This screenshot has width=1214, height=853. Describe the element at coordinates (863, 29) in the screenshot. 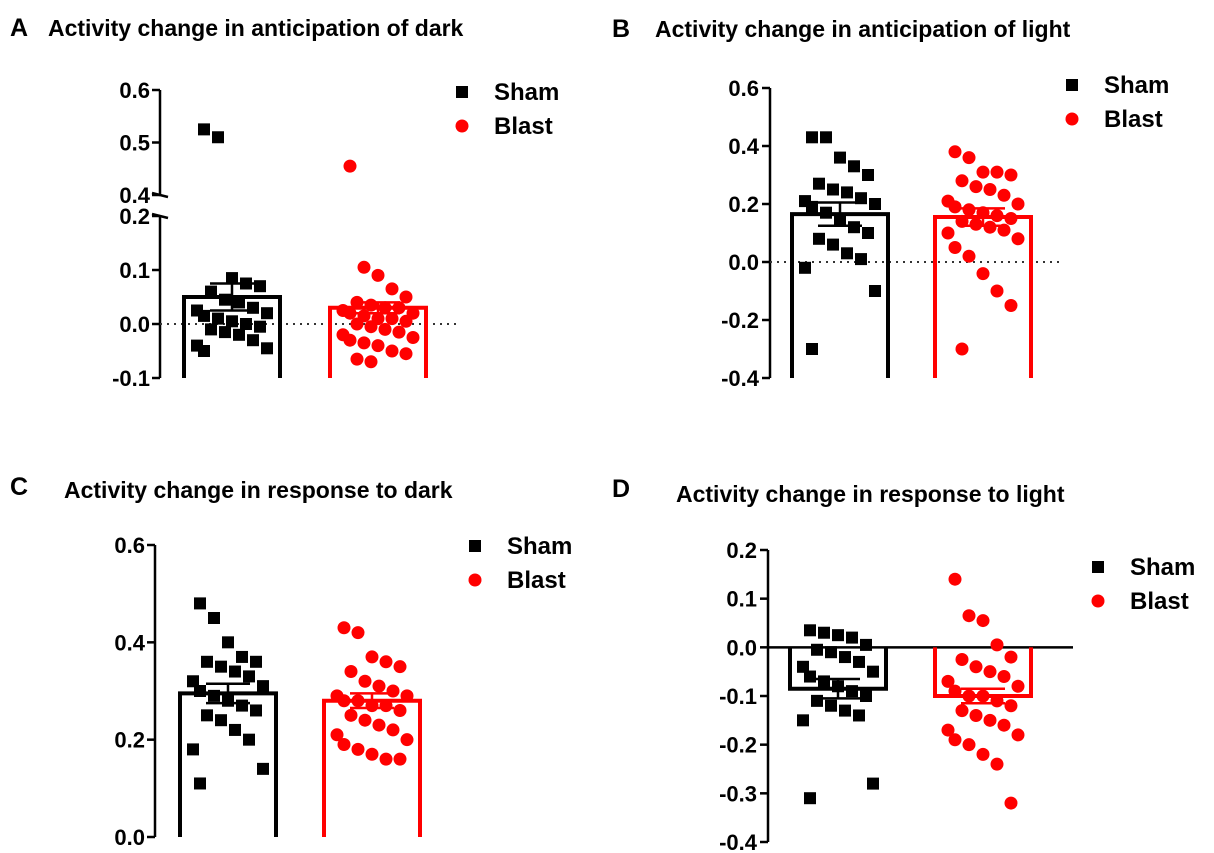

I see `panel-title: Activity change in anticipation of light` at that location.